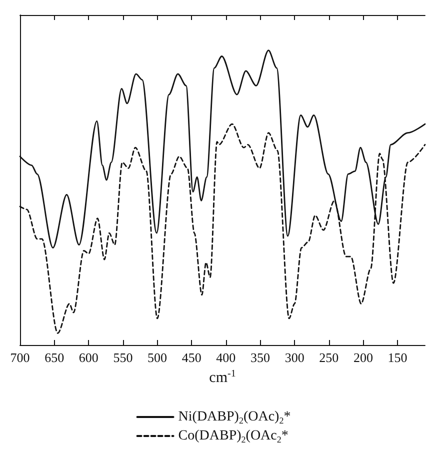  What do you see at coordinates (123, 357) in the screenshot?
I see `x-tick-label: 550` at bounding box center [123, 357].